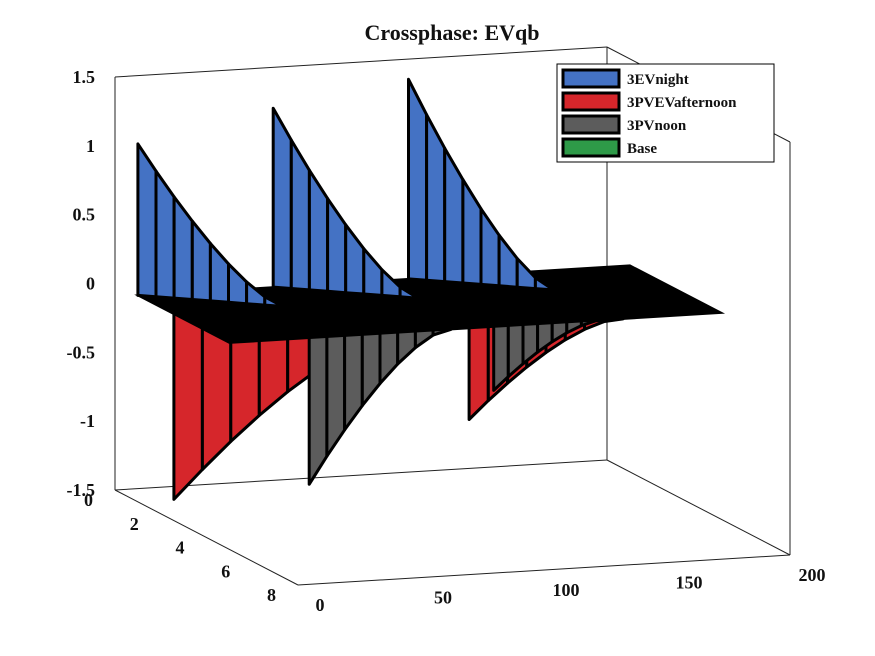 The width and height of the screenshot is (875, 656). Describe the element at coordinates (443, 598) in the screenshot. I see `x-tick-label: 50` at that location.